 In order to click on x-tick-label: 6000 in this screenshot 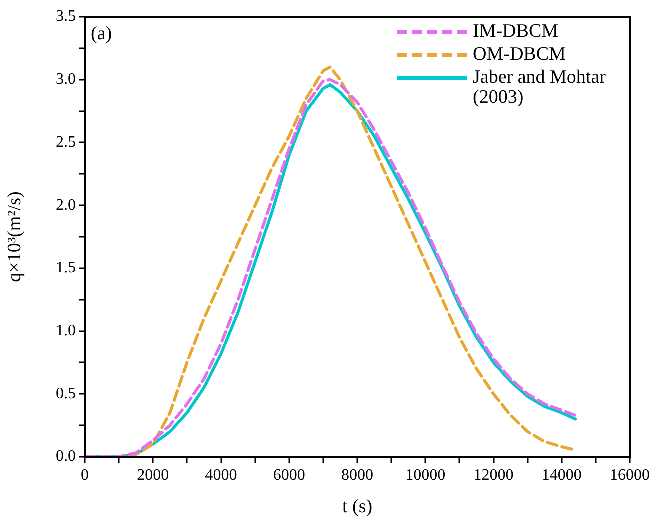, I will do `click(289, 475)`.